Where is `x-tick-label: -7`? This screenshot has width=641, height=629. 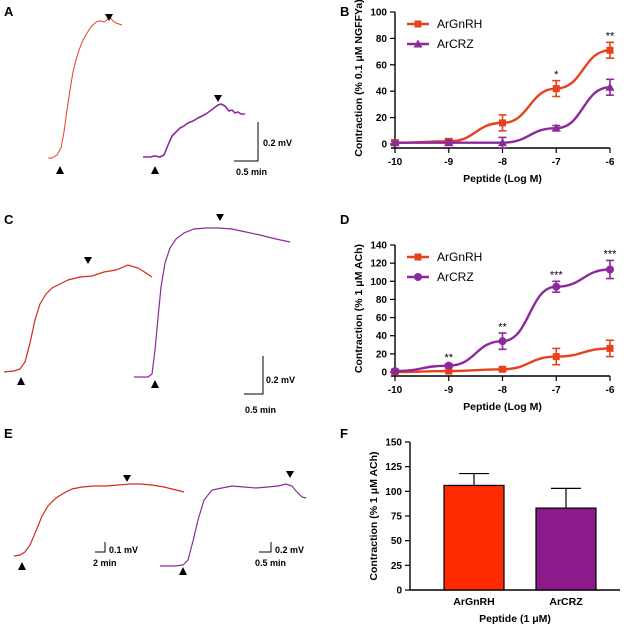
x-tick-label: -7 is located at coordinates (556, 390).